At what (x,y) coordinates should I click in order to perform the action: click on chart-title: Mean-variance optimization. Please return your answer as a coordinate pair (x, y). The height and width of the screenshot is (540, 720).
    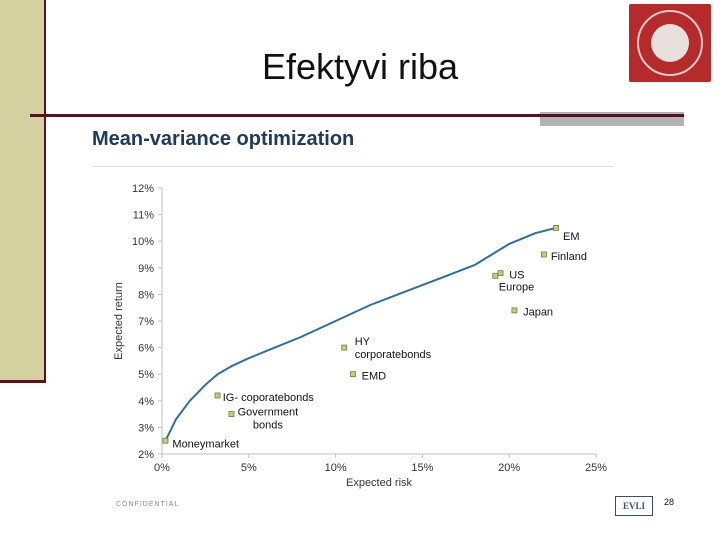
    Looking at the image, I should click on (223, 139).